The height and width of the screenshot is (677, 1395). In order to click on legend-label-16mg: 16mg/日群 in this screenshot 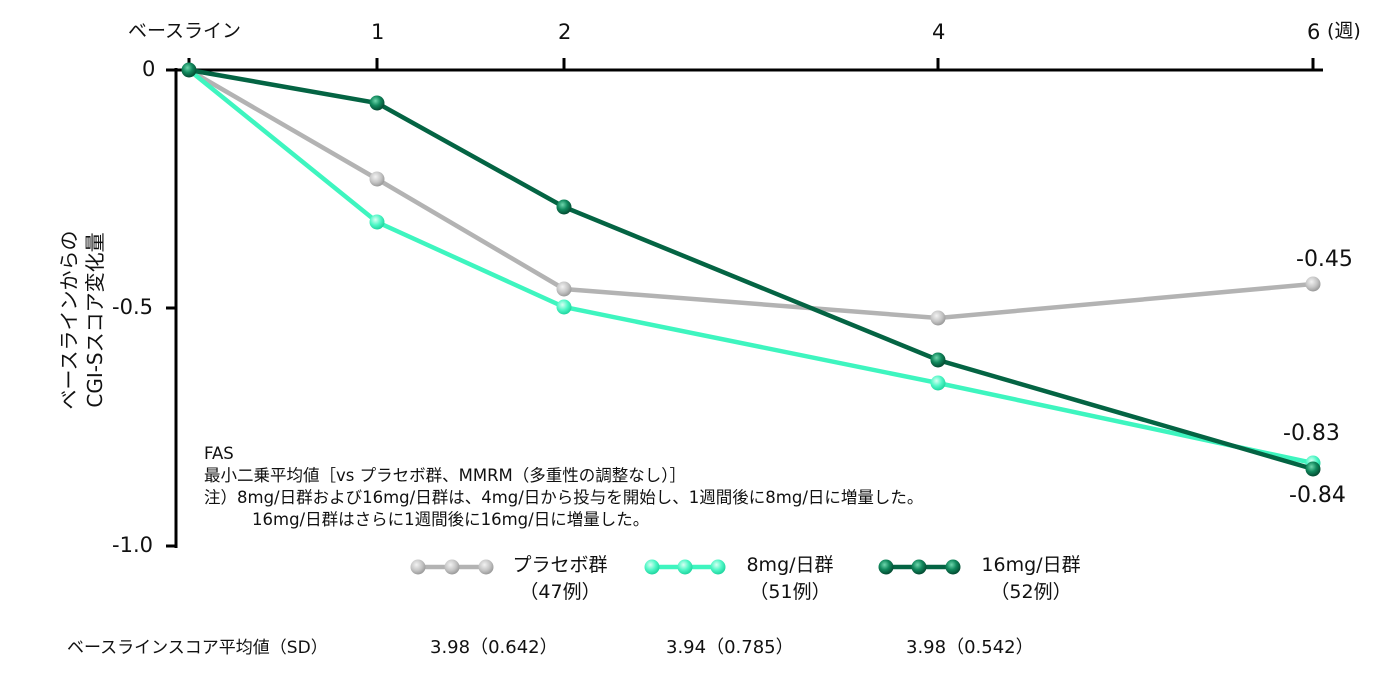, I will do `click(1031, 565)`.